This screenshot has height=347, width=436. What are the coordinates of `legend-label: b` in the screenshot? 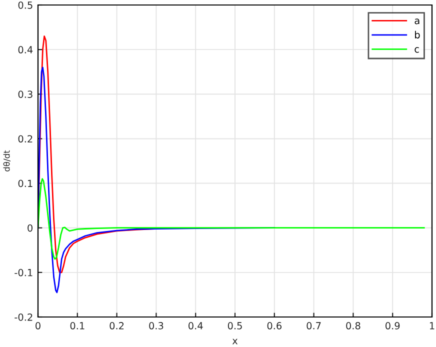 It's located at (417, 34).